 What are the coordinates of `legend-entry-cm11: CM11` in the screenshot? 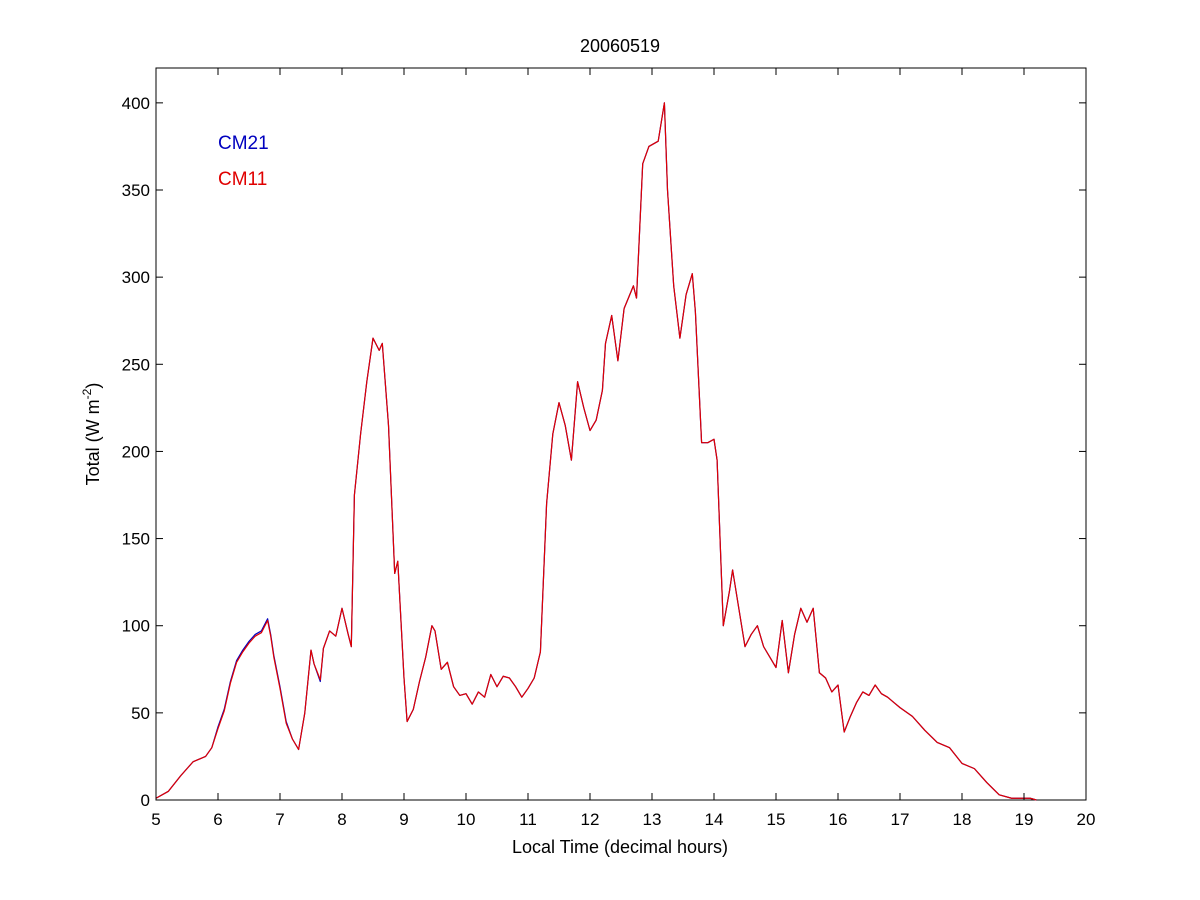 It's located at (242, 179).